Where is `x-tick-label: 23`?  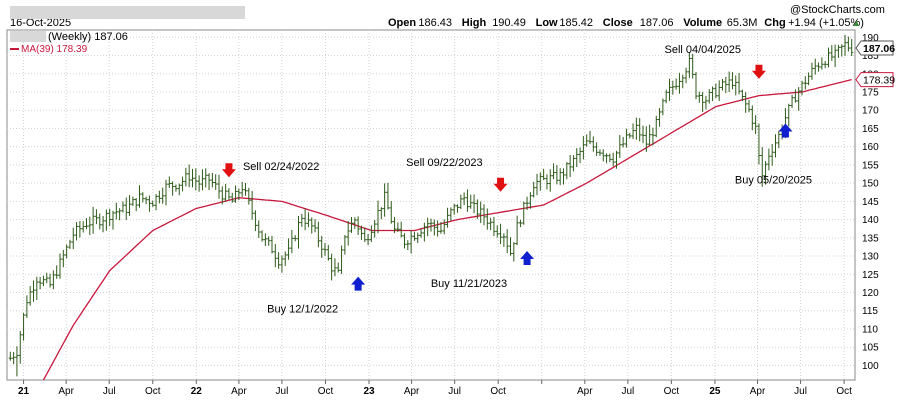
x-tick-label: 23 is located at coordinates (369, 391).